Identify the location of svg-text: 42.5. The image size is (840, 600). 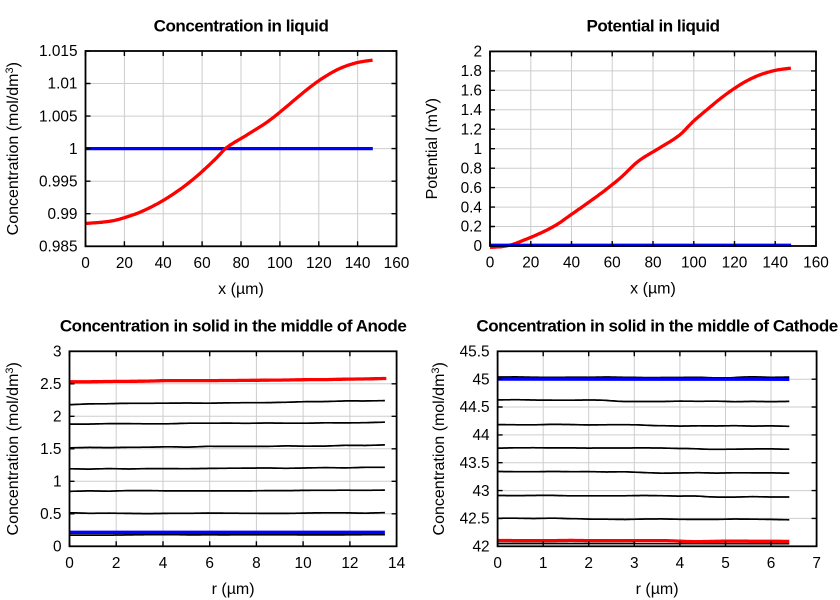
(475, 519).